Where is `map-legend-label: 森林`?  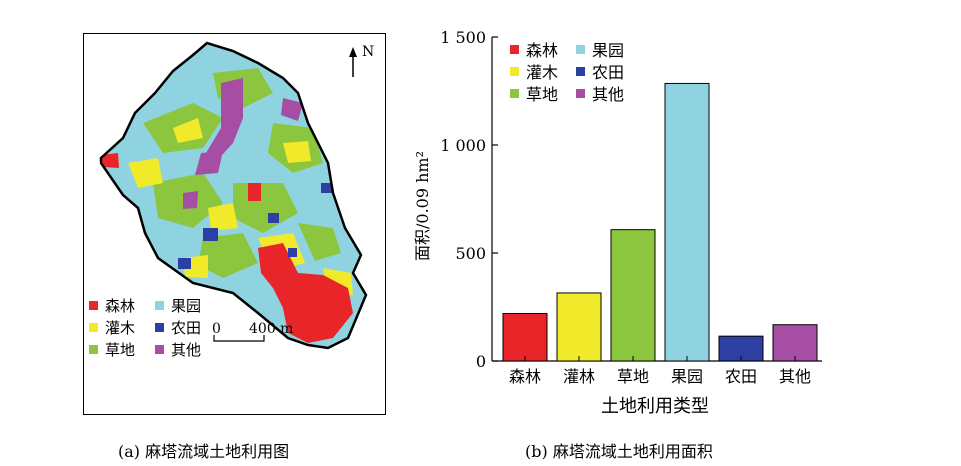
map-legend-label: 森林 is located at coordinates (120, 306).